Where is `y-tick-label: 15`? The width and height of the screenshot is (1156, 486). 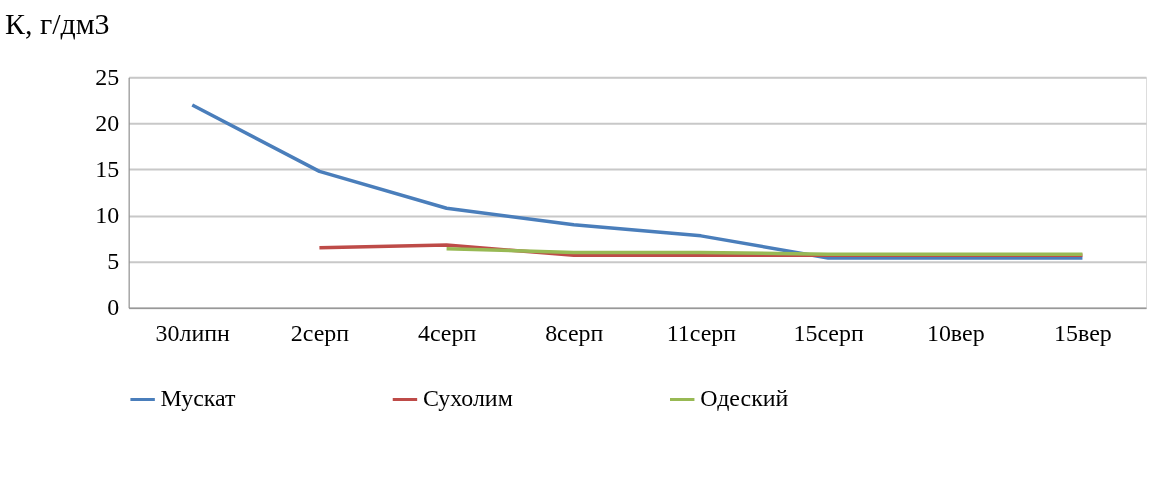
y-tick-label: 15 is located at coordinates (107, 168).